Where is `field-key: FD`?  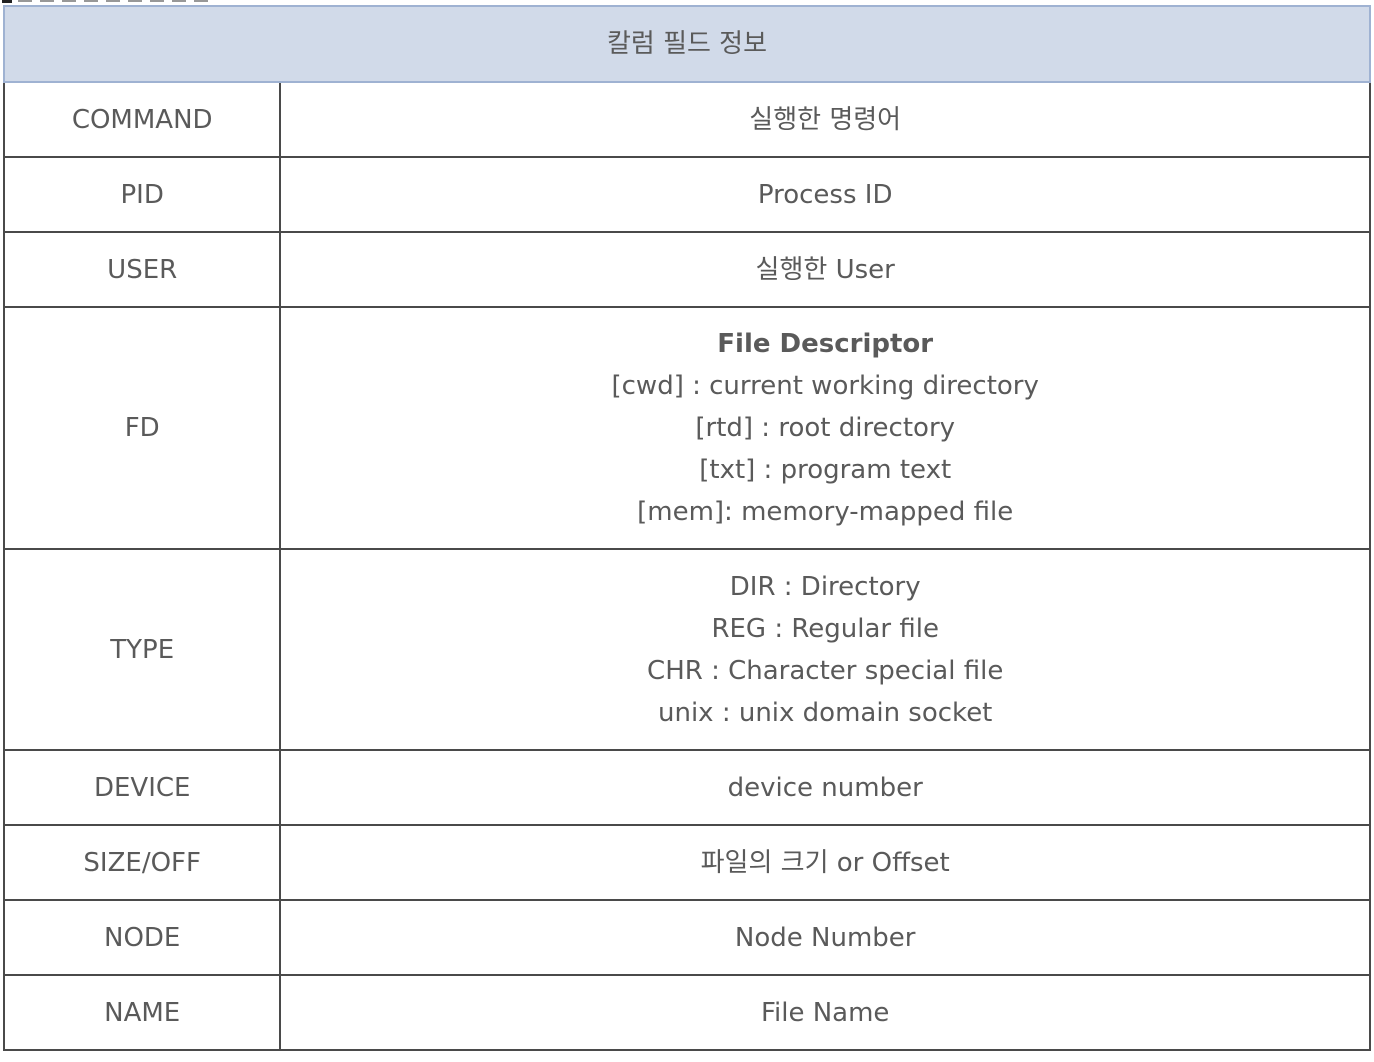
field-key: FD is located at coordinates (142, 428).